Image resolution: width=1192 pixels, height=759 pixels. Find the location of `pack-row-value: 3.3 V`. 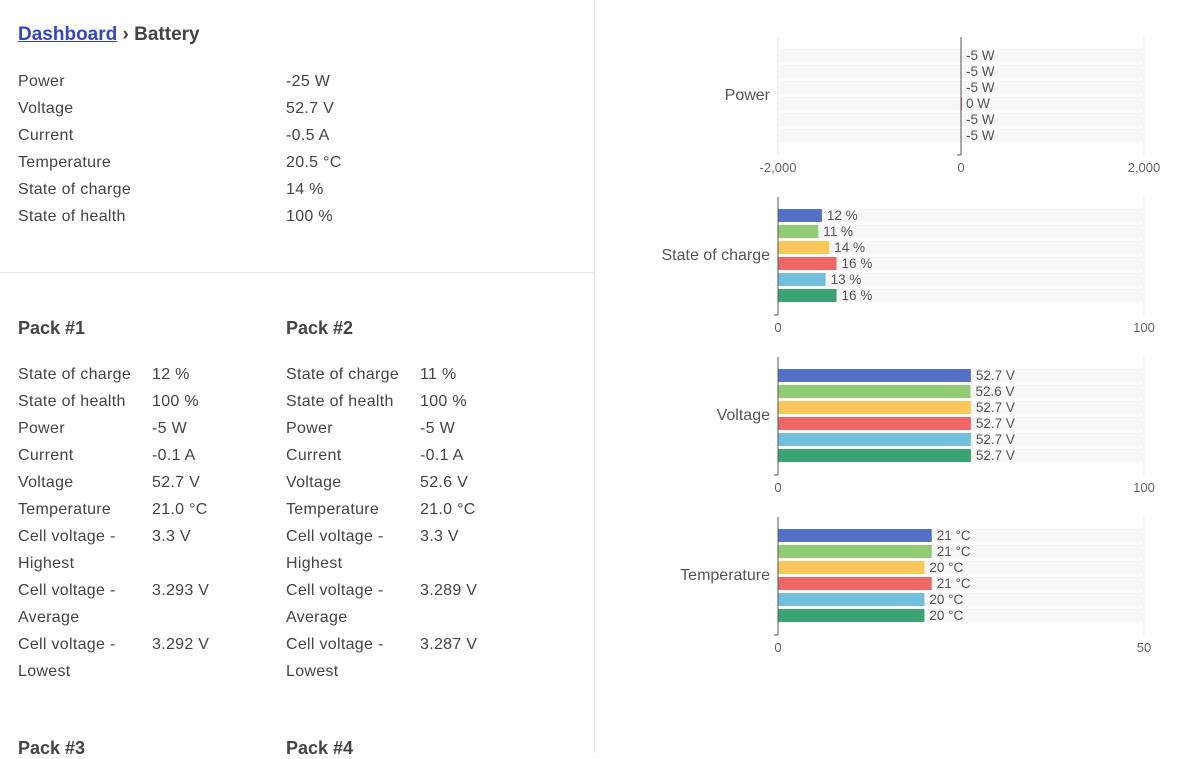

pack-row-value: 3.3 V is located at coordinates (439, 536).